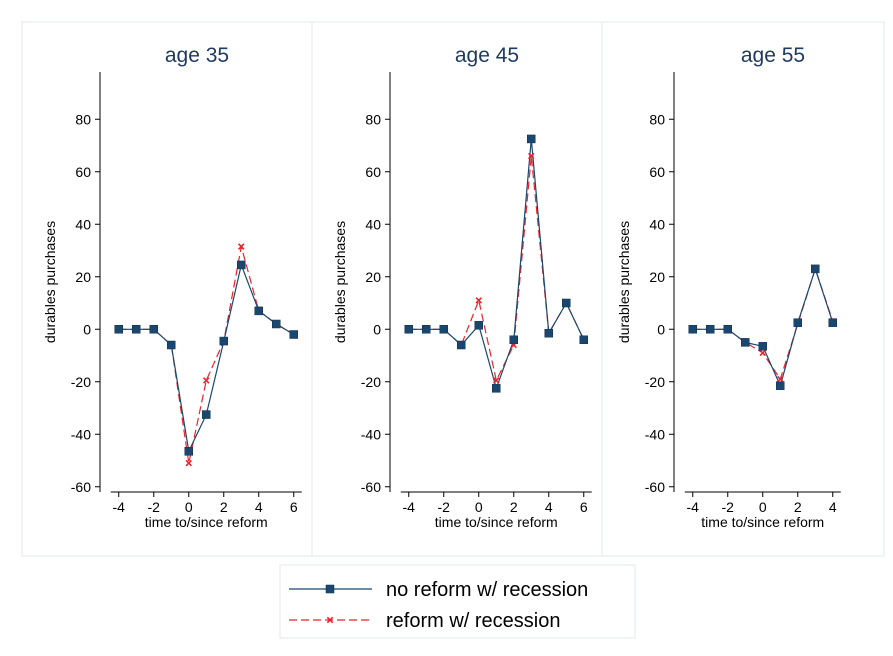 The image size is (893, 656). I want to click on panel-title: age 45, so click(487, 55).